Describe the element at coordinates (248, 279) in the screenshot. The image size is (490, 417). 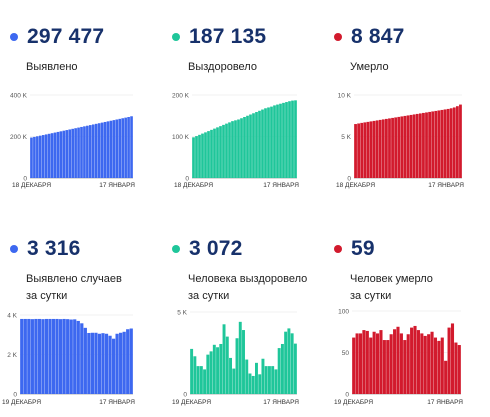
I see `stat-label-line1: Человека выздоровело` at that location.